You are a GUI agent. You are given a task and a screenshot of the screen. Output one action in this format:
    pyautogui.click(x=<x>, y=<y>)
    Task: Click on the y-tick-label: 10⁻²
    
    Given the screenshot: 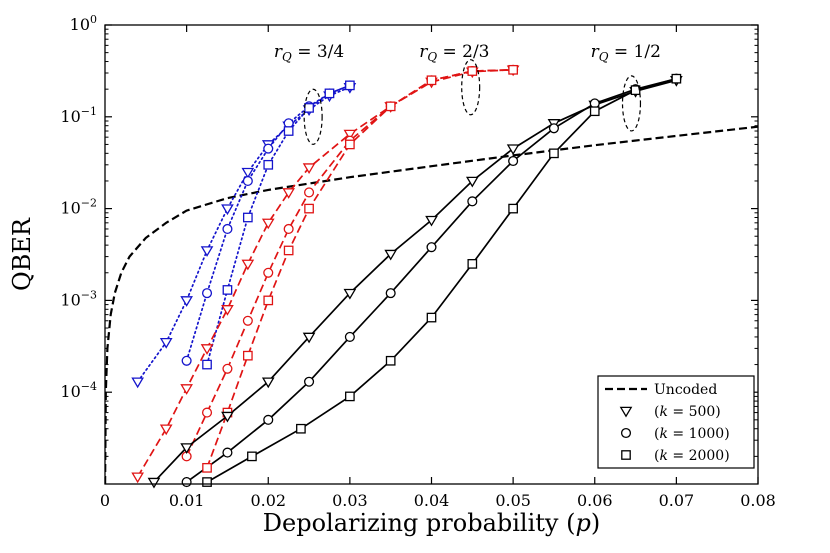 What is the action you would take?
    pyautogui.click(x=78, y=207)
    